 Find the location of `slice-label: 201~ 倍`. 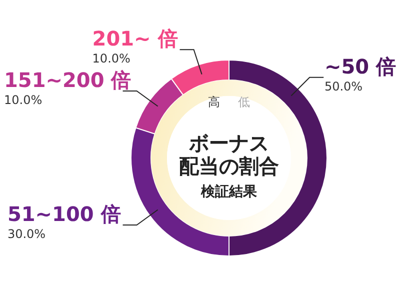

slice-label: 201~ 倍 is located at coordinates (135, 38).